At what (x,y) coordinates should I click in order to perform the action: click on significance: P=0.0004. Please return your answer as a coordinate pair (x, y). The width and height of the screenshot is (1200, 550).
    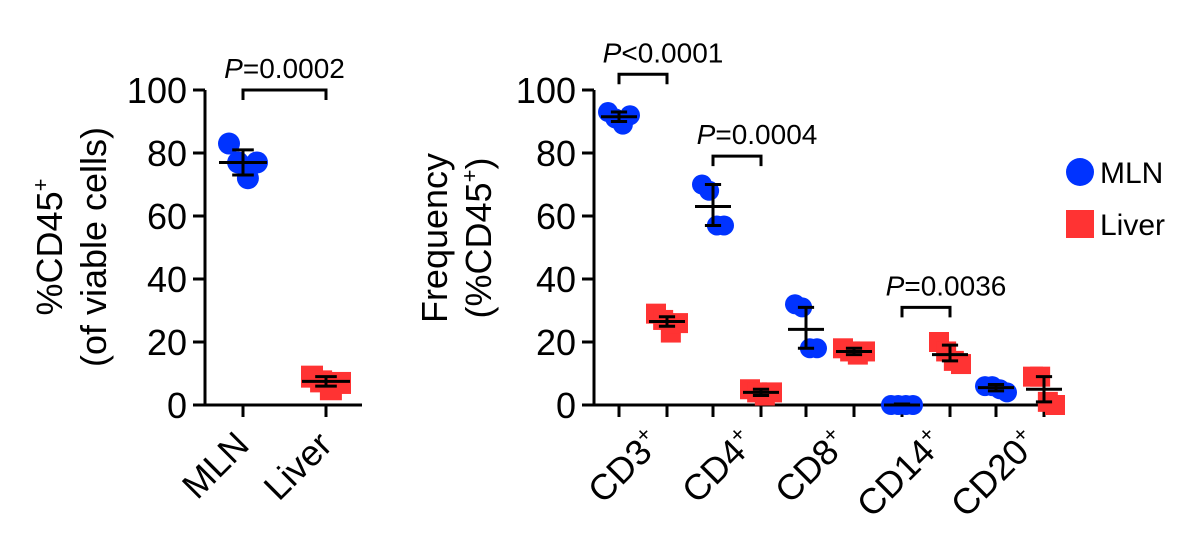
    Looking at the image, I should click on (757, 143).